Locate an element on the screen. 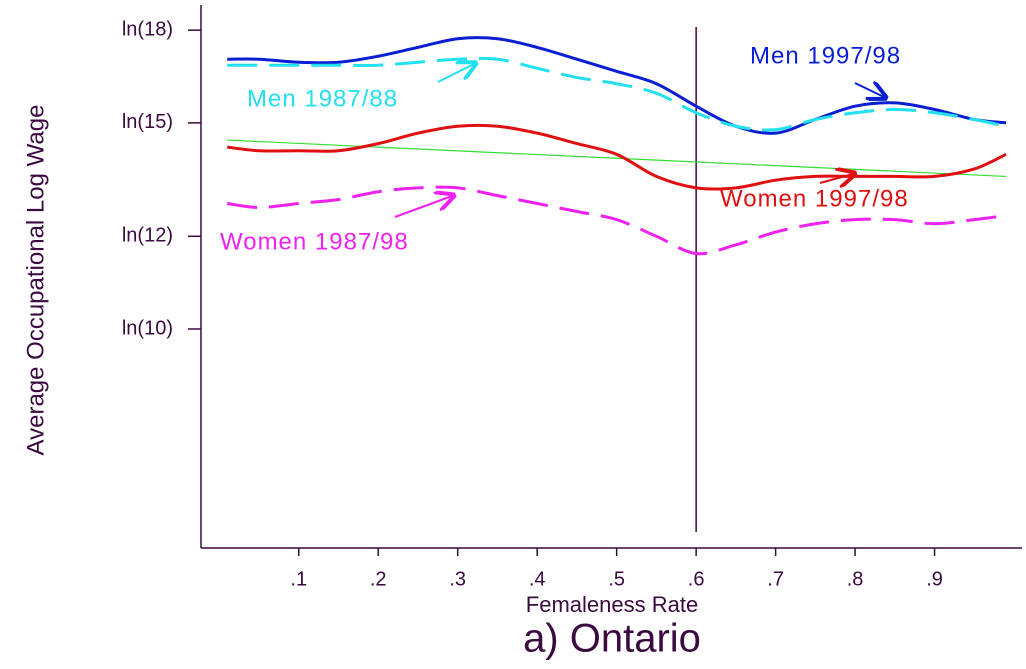  y-tick-label: ln(15) is located at coordinates (147, 122).